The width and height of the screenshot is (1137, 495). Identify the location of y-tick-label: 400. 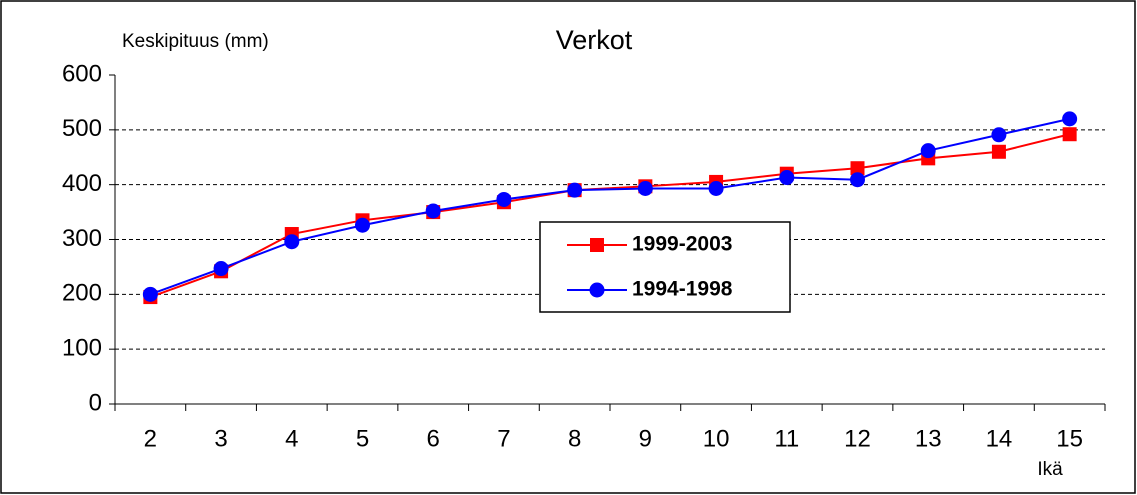
(82, 183).